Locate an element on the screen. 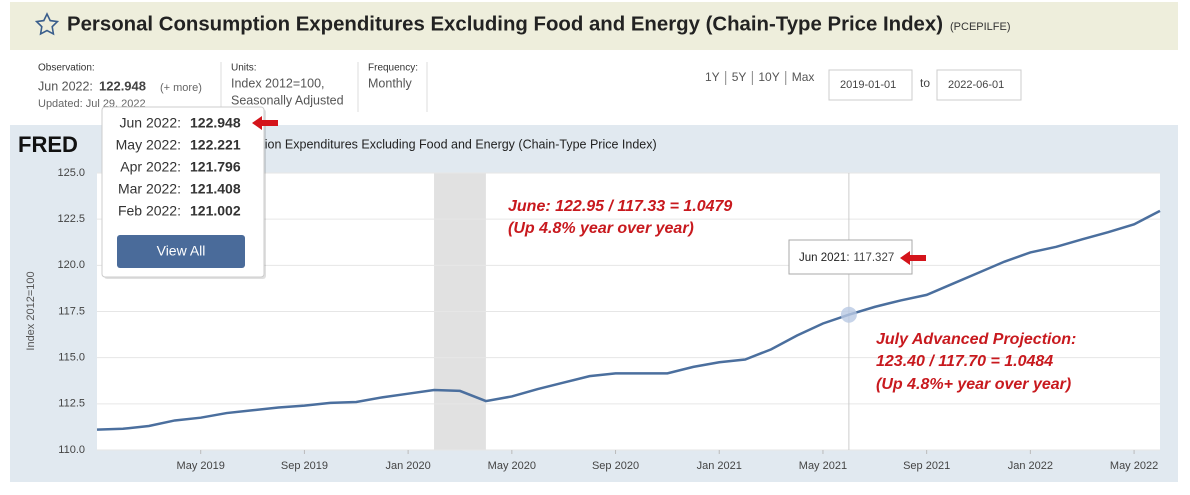 The height and width of the screenshot is (495, 1190). x-tick-label: Sep 2020 is located at coordinates (615, 466).